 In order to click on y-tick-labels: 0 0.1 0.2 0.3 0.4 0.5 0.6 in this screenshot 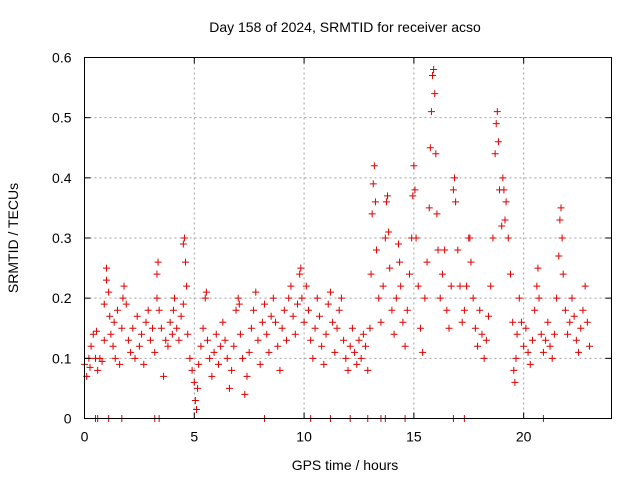, I will do `click(62, 238)`.